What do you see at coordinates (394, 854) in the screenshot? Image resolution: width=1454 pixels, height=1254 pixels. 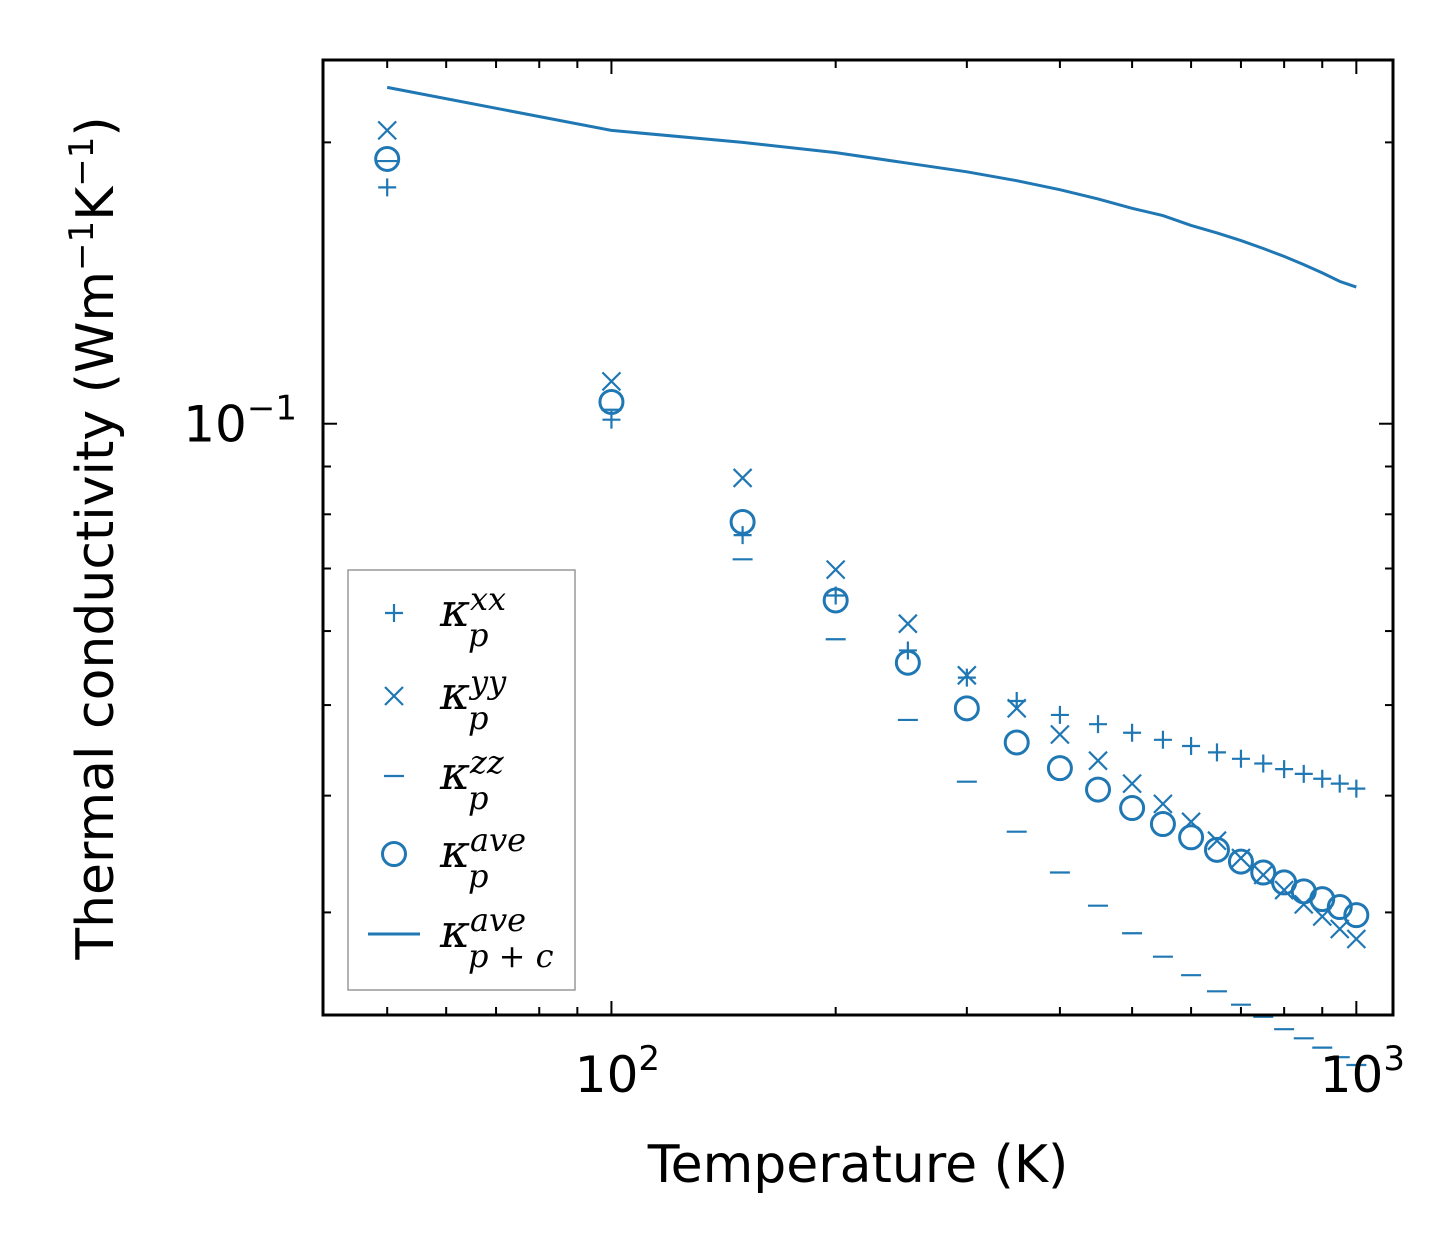 I see `legend-marker-circle` at bounding box center [394, 854].